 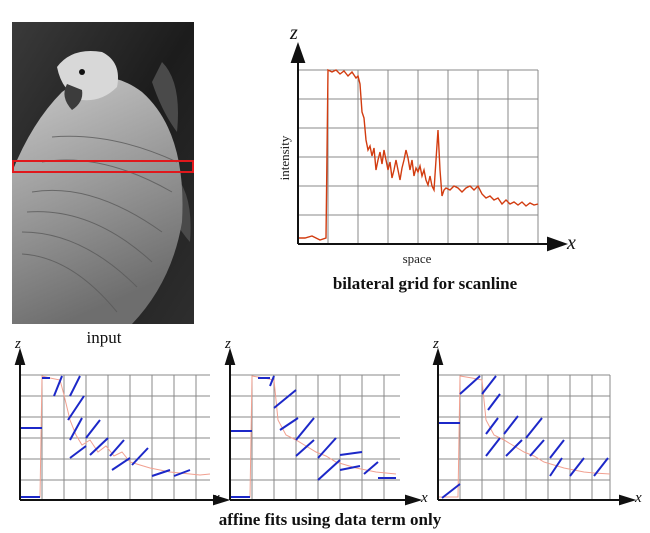 I want to click on plot1-z-axis-letter: z, so click(x=18, y=344).